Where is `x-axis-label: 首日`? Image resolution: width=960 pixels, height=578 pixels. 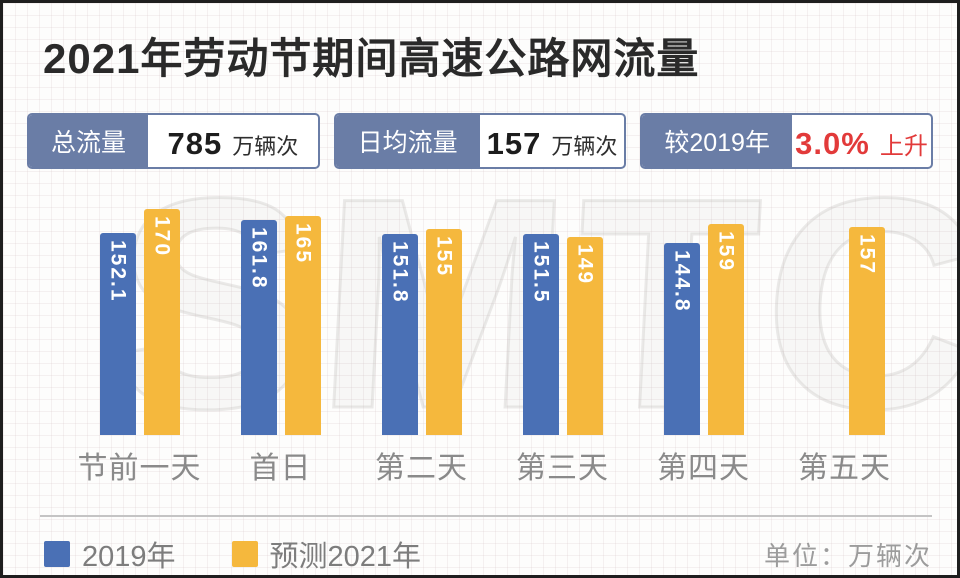 x-axis-label: 首日 is located at coordinates (280, 468).